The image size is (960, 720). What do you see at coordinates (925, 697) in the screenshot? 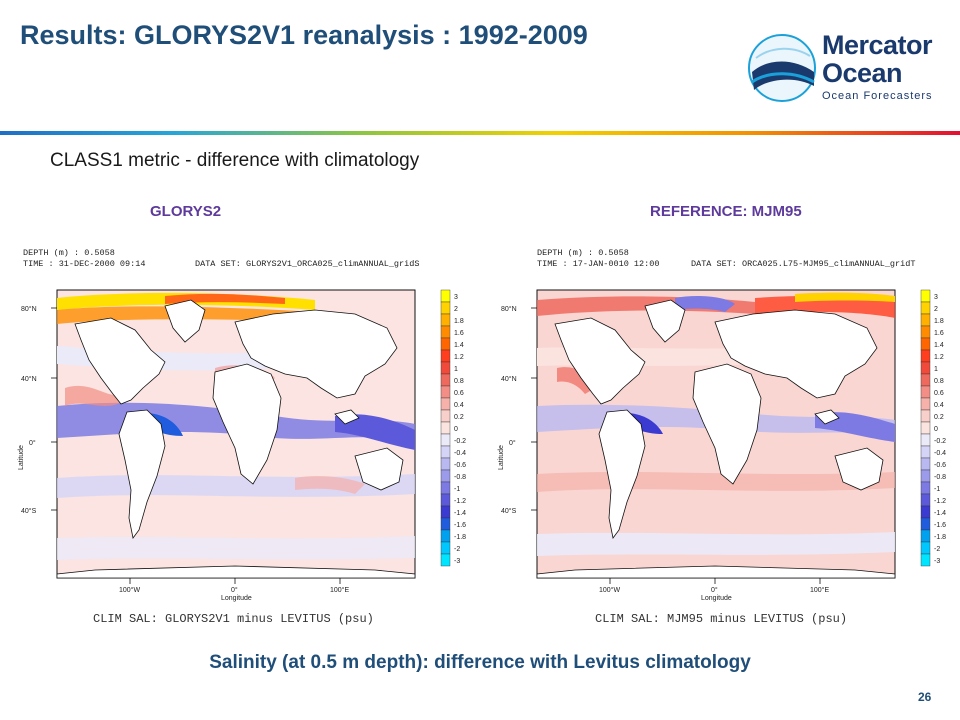
I see `page-number: 26` at bounding box center [925, 697].